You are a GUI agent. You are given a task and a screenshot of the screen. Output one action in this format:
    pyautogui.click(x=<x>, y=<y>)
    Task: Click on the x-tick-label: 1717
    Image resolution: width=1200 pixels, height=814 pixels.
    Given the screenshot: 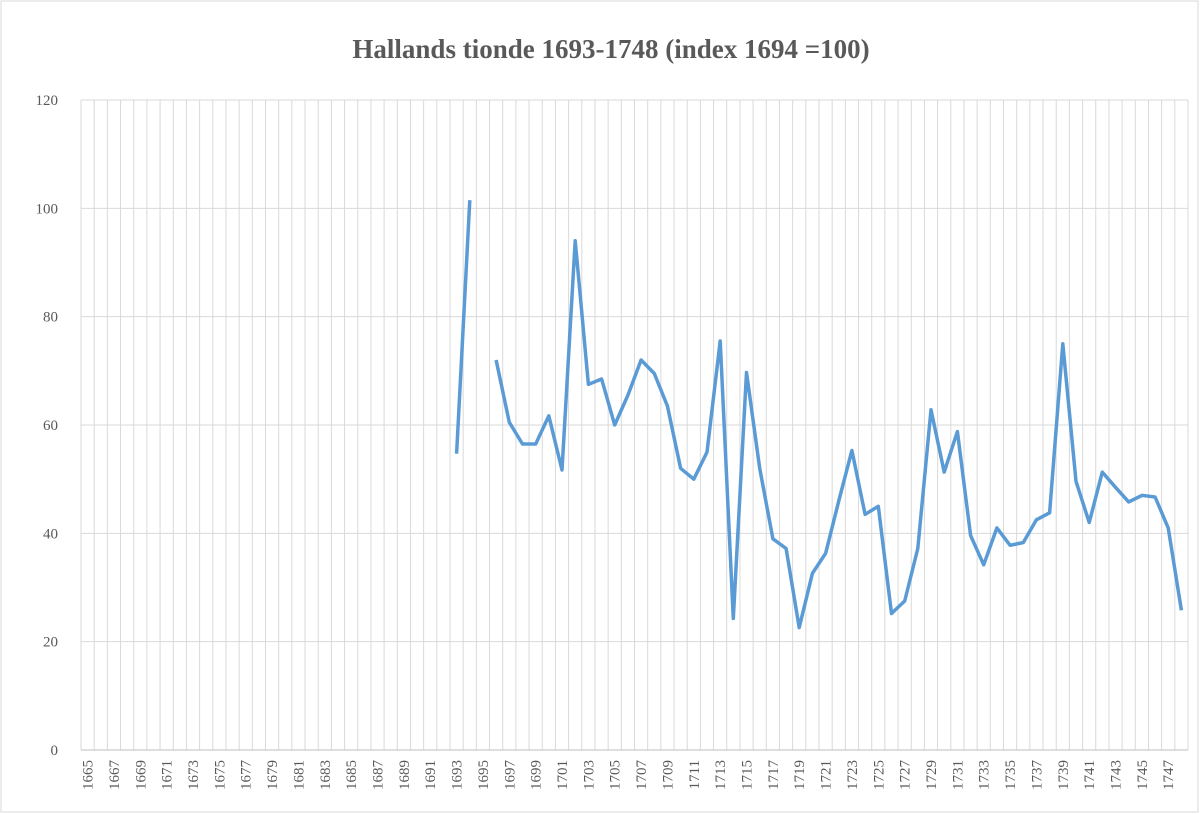 What is the action you would take?
    pyautogui.click(x=774, y=775)
    